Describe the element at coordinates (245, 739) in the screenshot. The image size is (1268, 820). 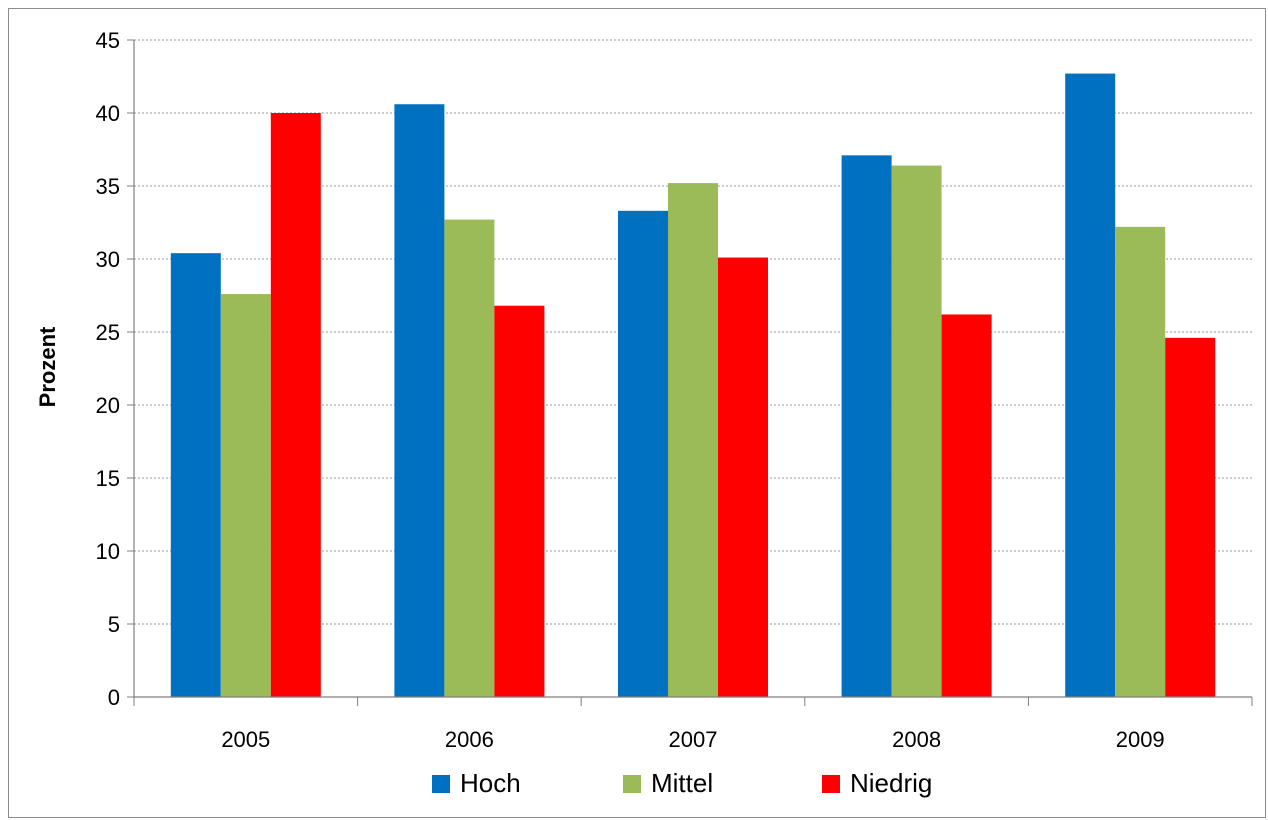
I see `x-tick-label: 2005` at that location.